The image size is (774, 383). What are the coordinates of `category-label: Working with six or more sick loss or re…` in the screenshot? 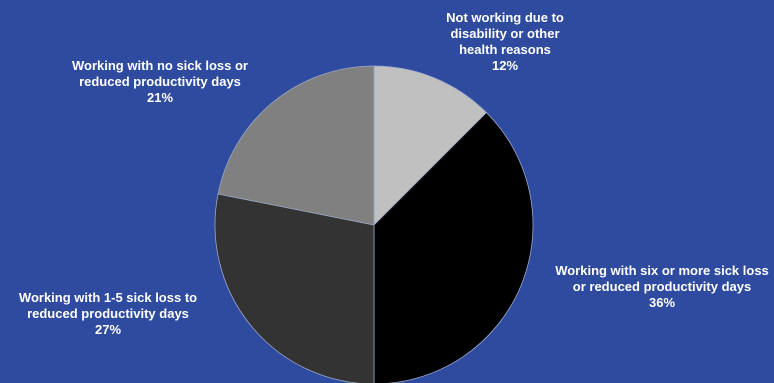 It's located at (662, 278).